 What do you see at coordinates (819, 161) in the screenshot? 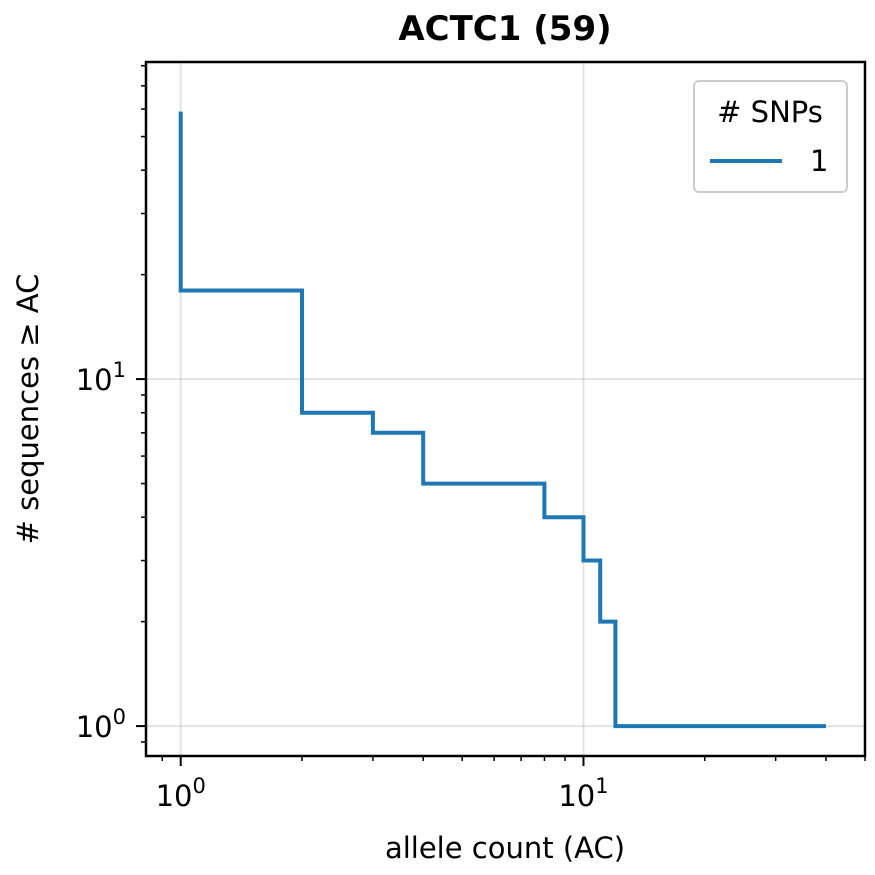
I see `legend-entry-label: 1` at bounding box center [819, 161].